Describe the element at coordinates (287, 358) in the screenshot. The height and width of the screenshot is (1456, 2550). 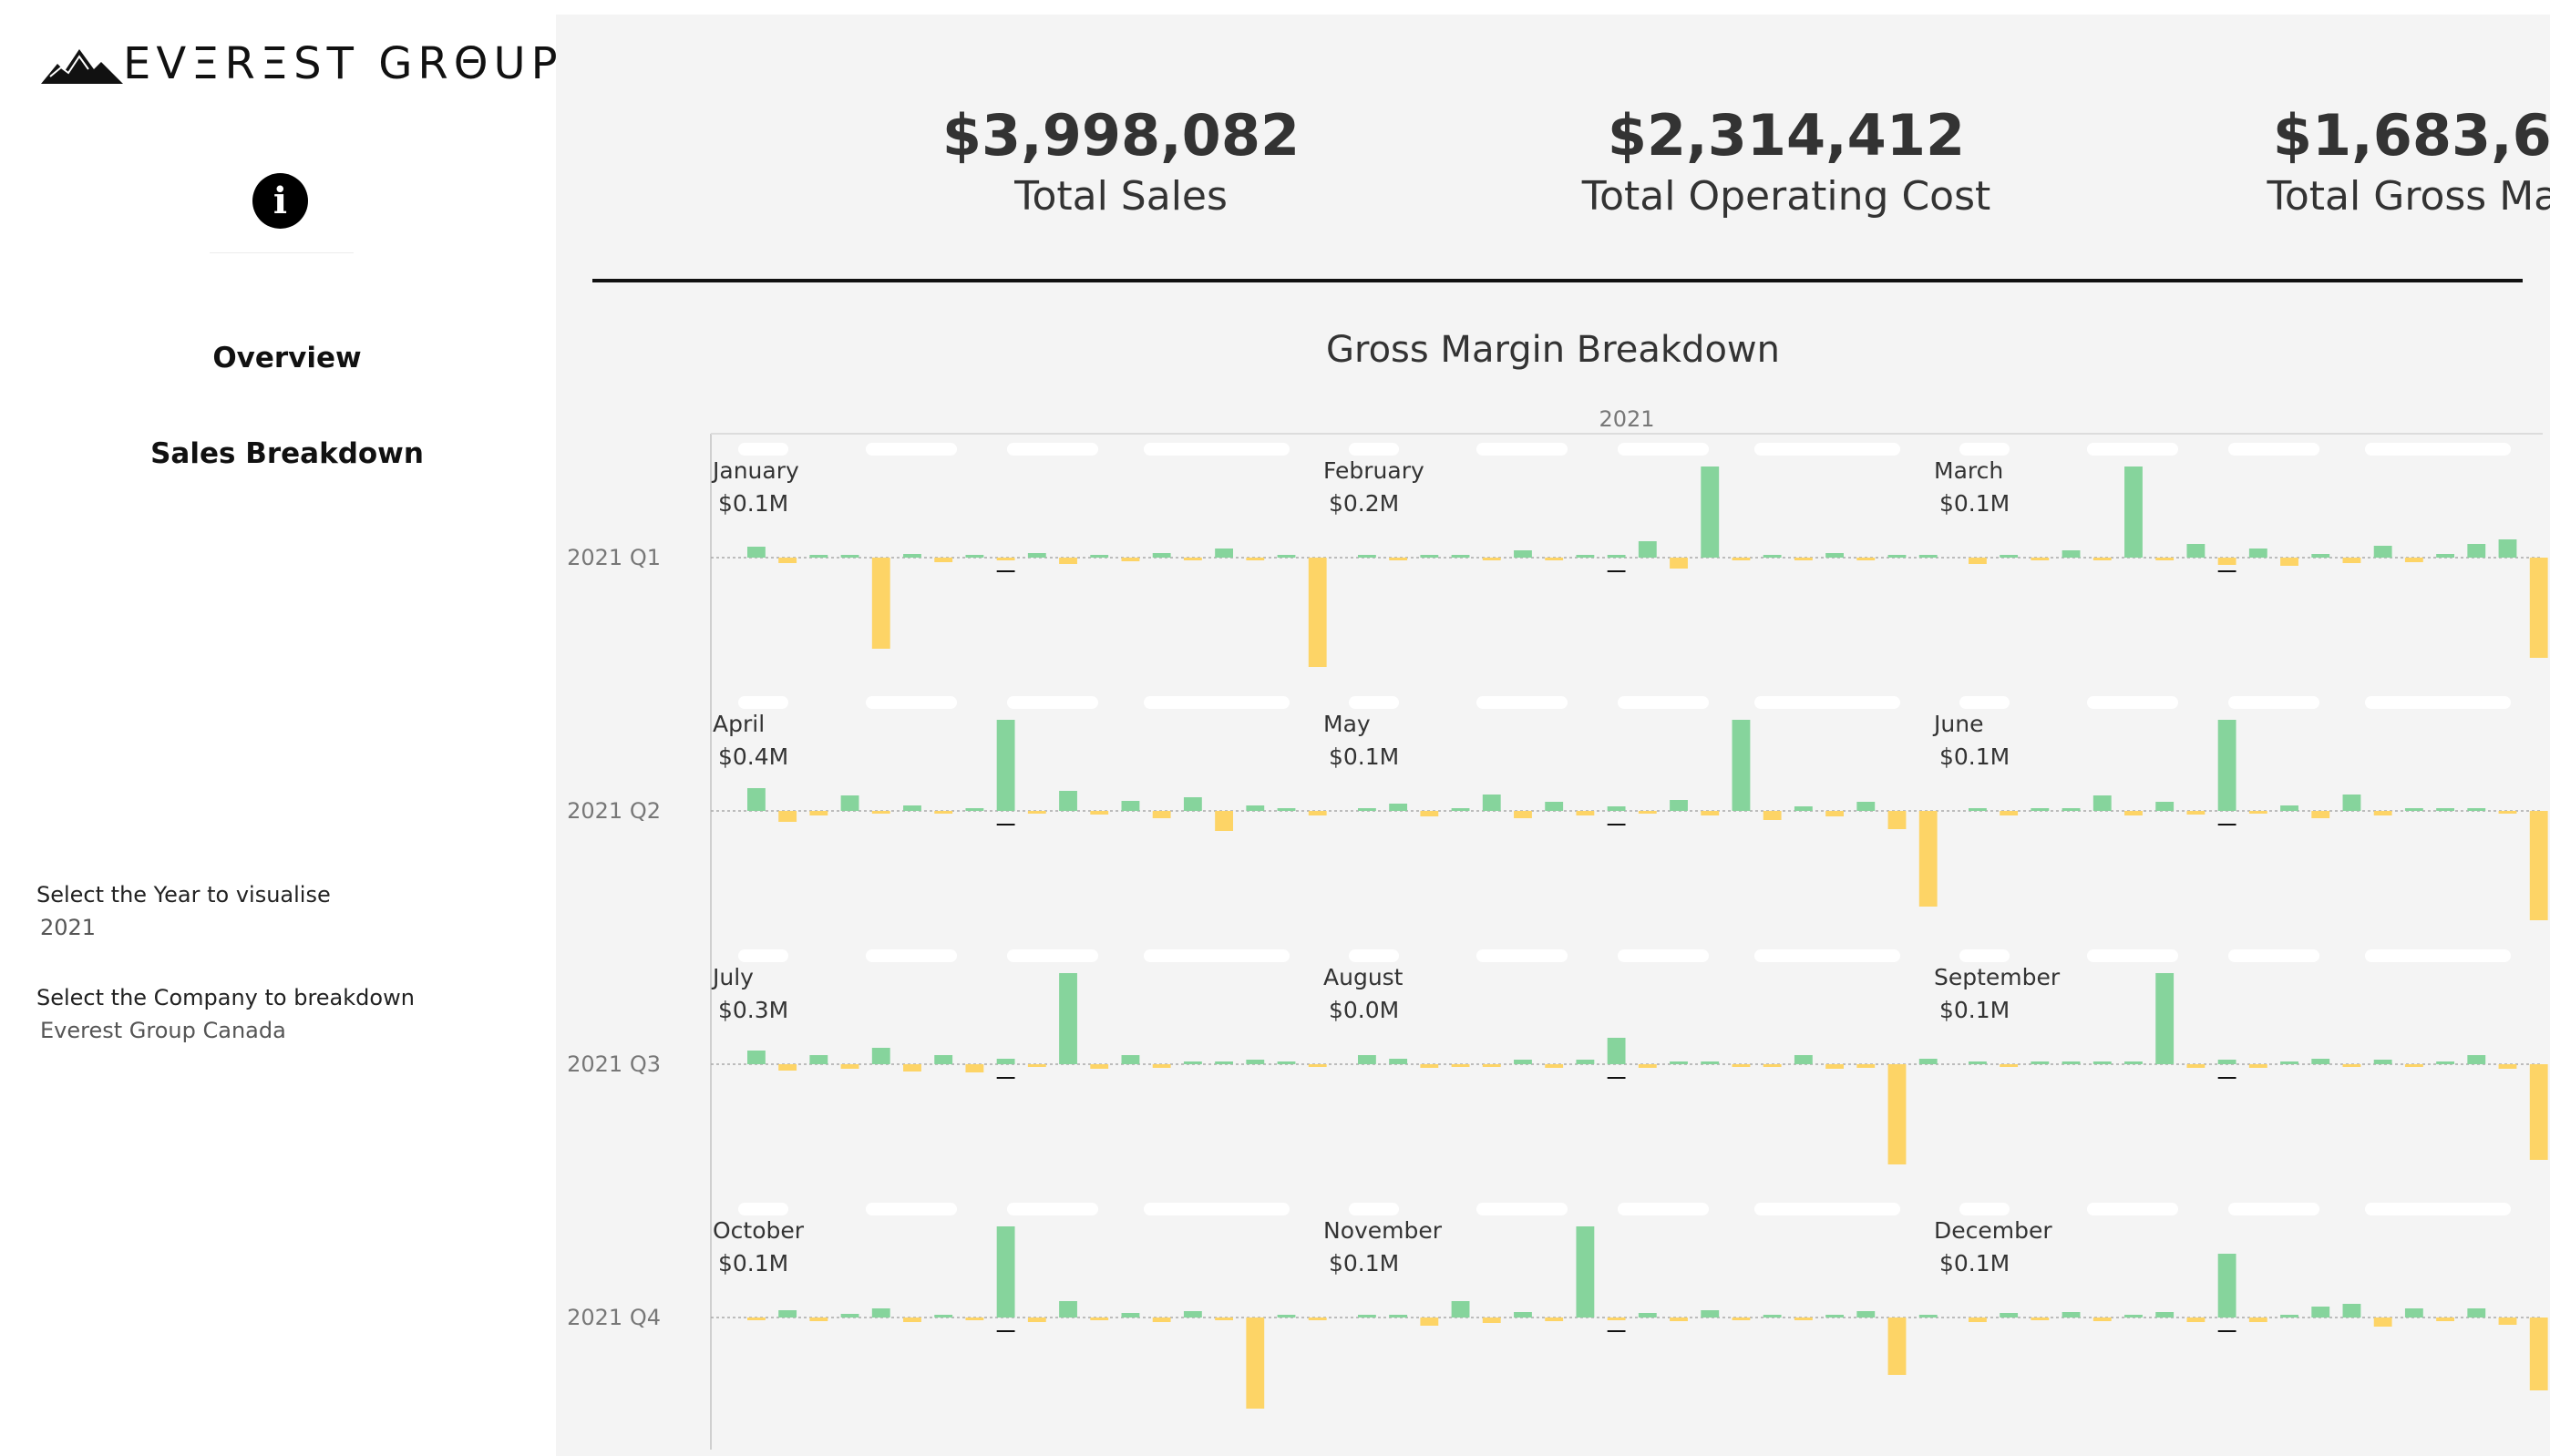
I see `nav-overview: Overview` at that location.